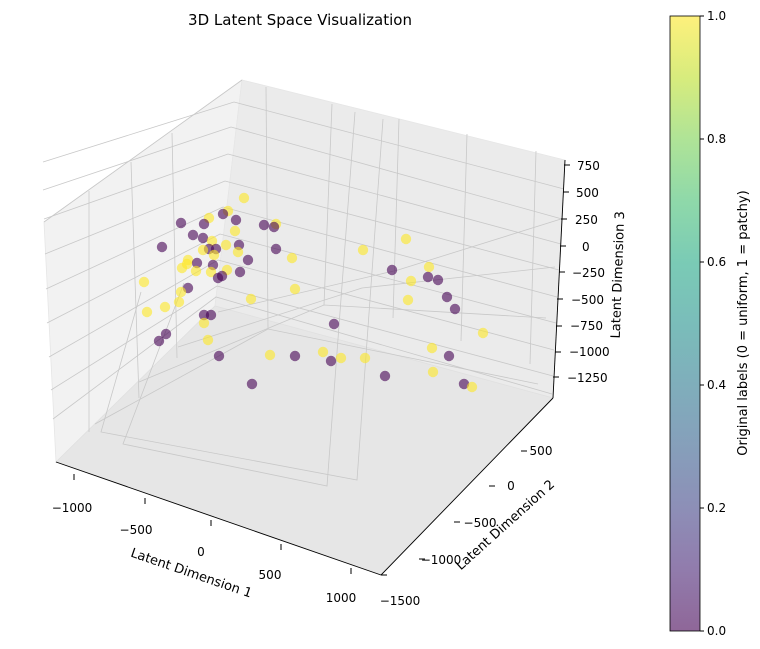 Image resolution: width=760 pixels, height=649 pixels. I want to click on colorbar-tick-label: 0.8, so click(716, 139).